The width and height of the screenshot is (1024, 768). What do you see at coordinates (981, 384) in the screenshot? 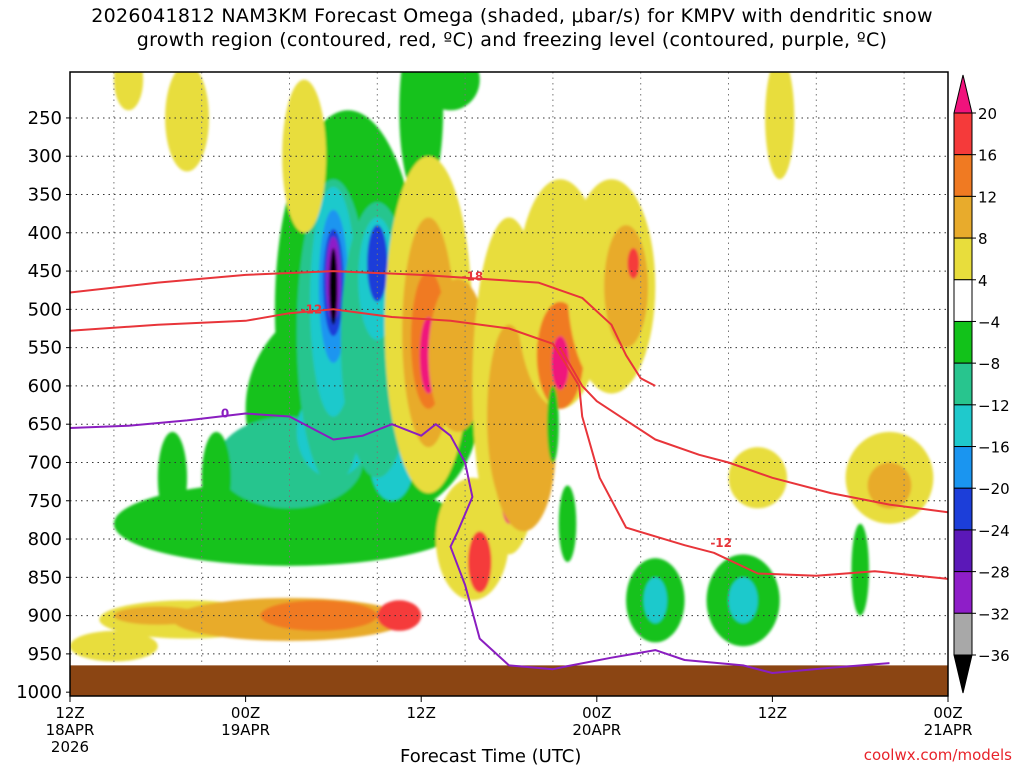
I see `omega-colorbar: 20 16 12 8 4 −4 −8 −12 −16 −20 −24 −28 −32 −36` at bounding box center [981, 384].